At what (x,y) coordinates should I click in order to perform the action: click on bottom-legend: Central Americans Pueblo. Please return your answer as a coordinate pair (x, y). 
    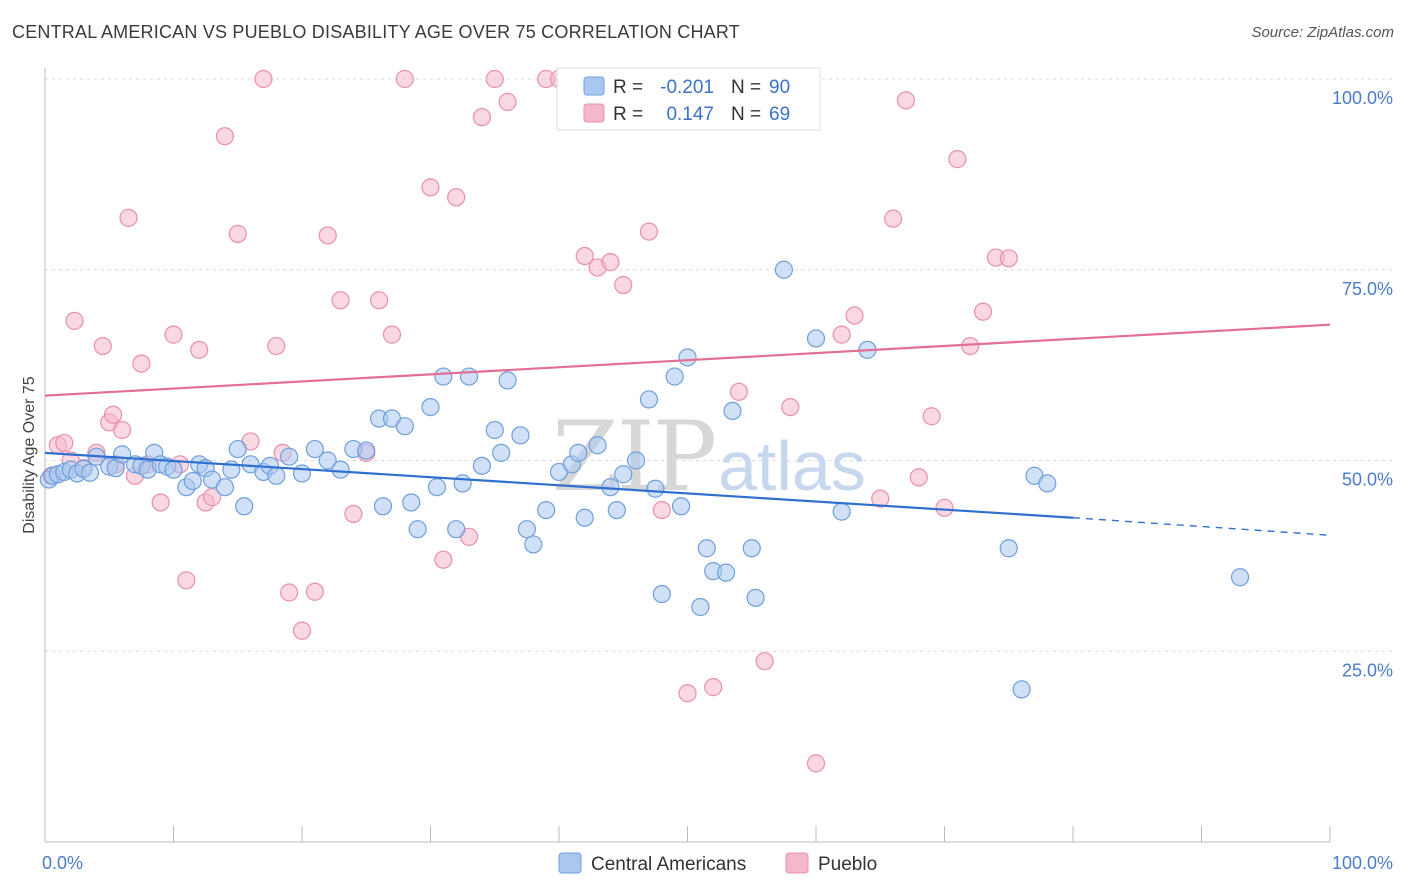
    Looking at the image, I should click on (717, 863).